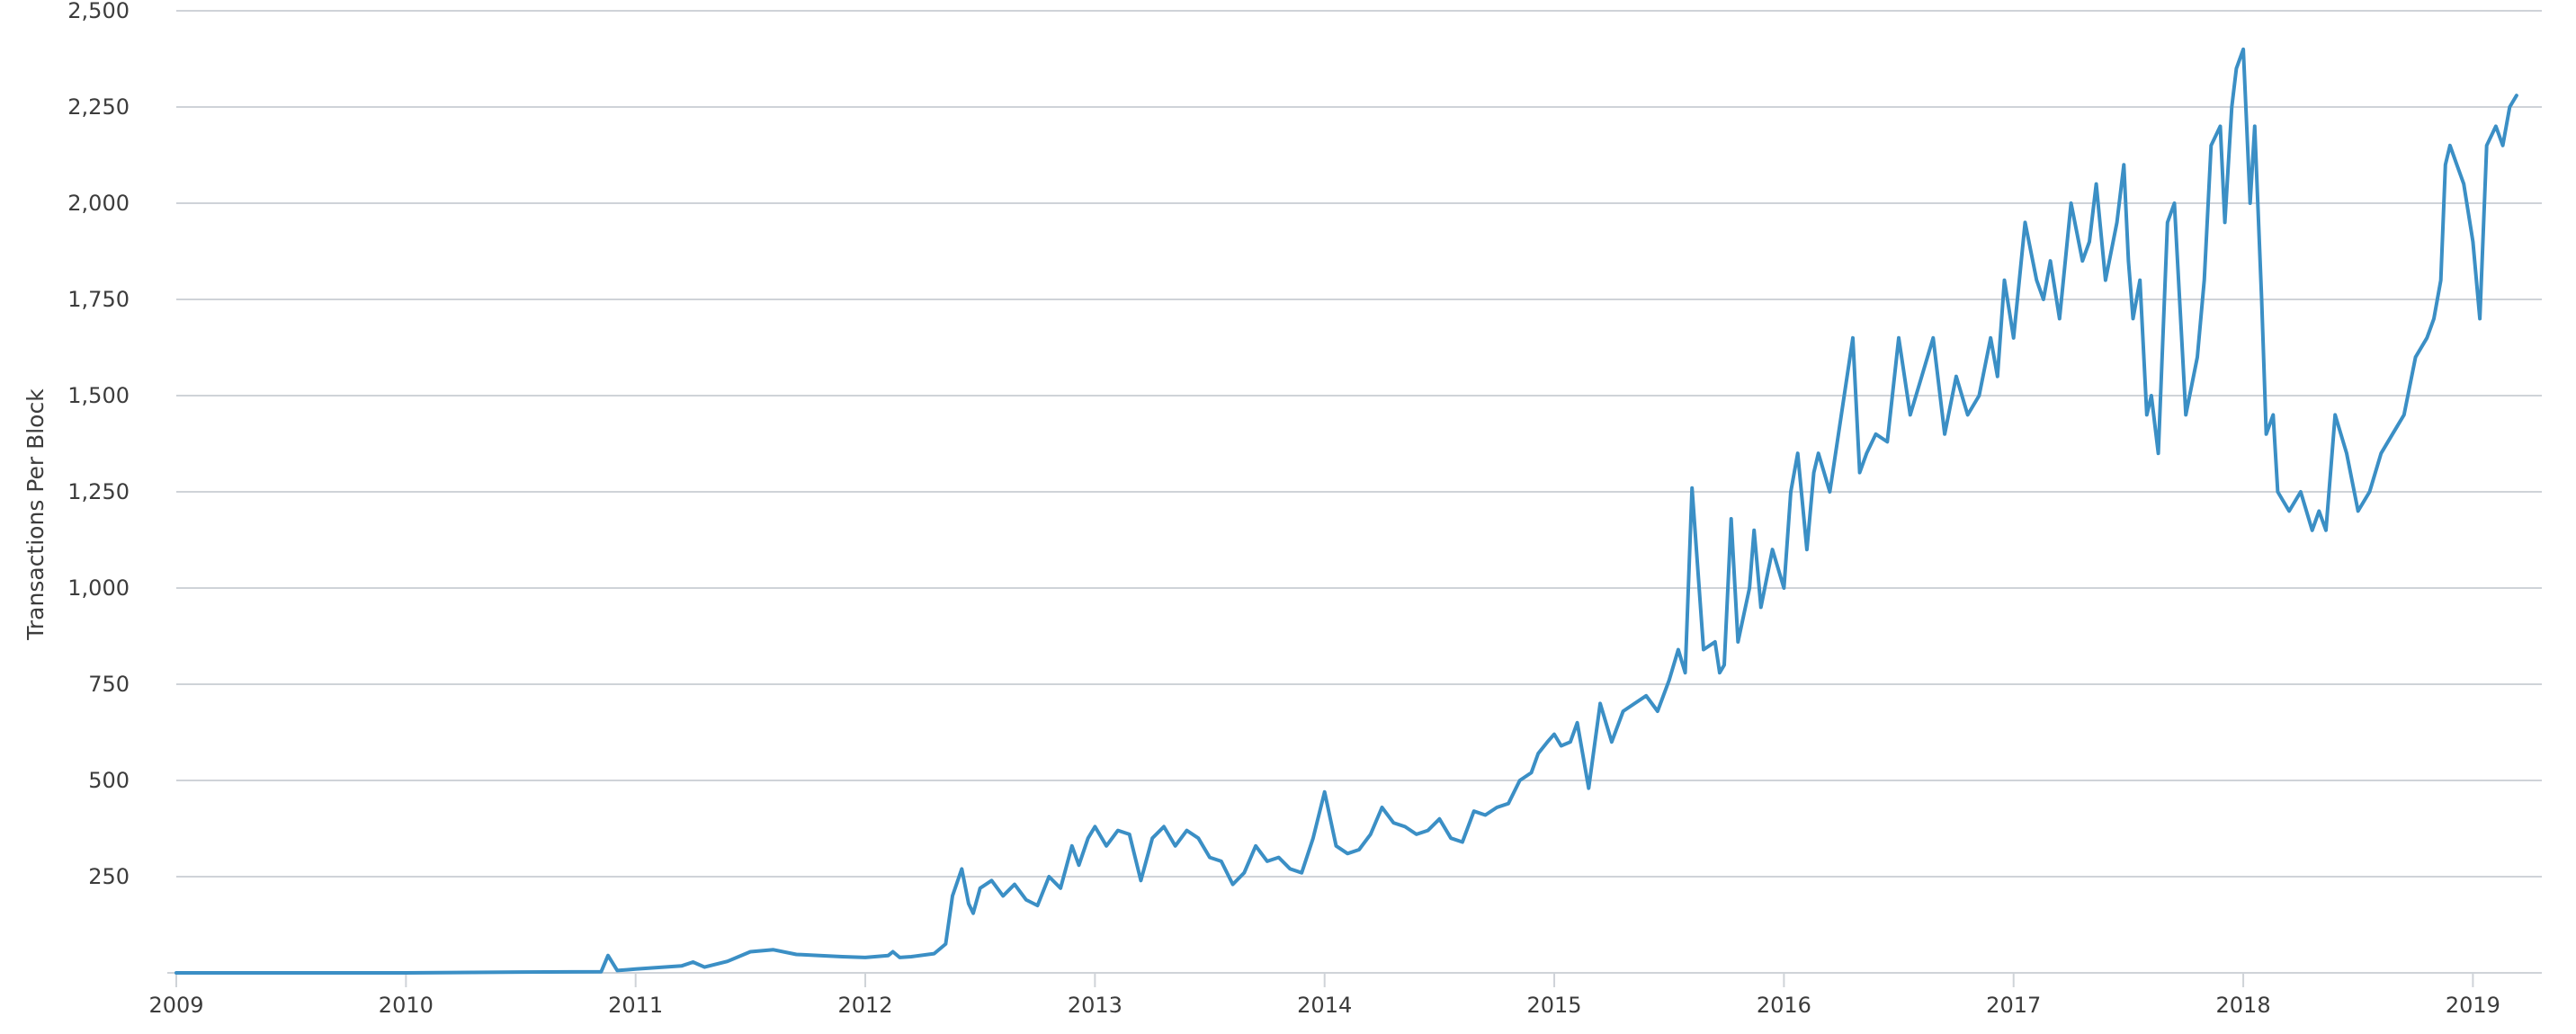 The height and width of the screenshot is (1034, 2576). Describe the element at coordinates (1324, 1006) in the screenshot. I see `x-tick-label: 2014` at that location.